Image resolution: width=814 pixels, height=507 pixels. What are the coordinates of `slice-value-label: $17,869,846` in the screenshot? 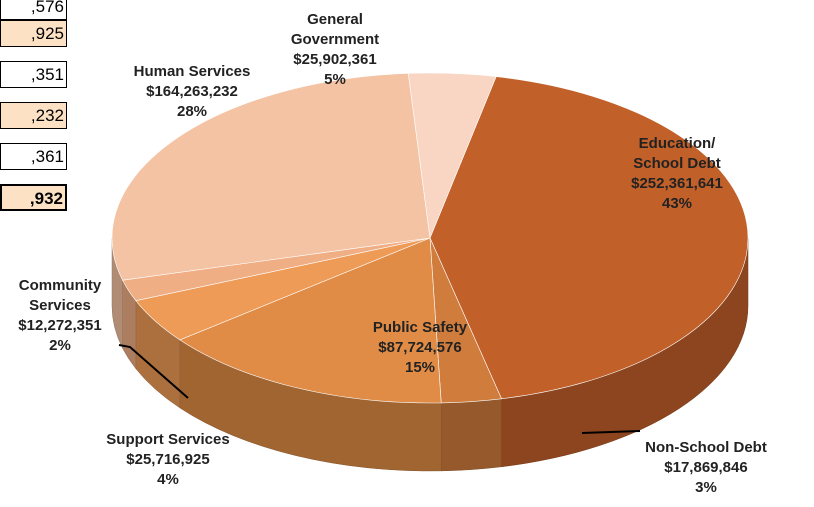 It's located at (705, 467).